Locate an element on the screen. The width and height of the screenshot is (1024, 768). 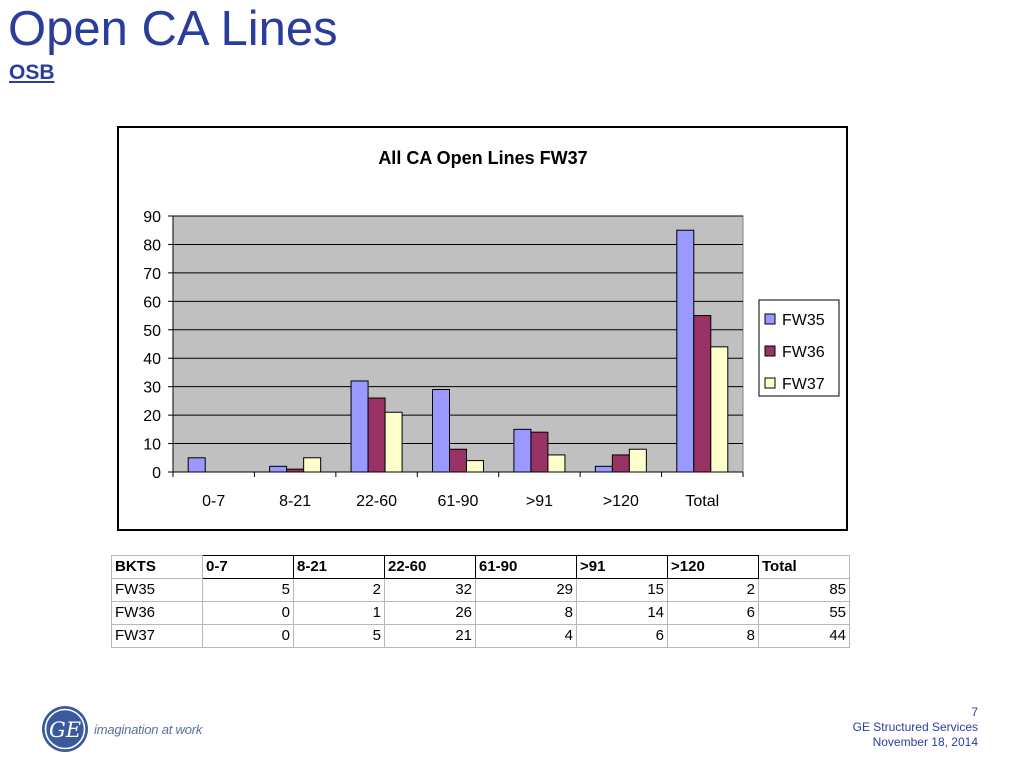
y-tick-label: 60 is located at coordinates (152, 302).